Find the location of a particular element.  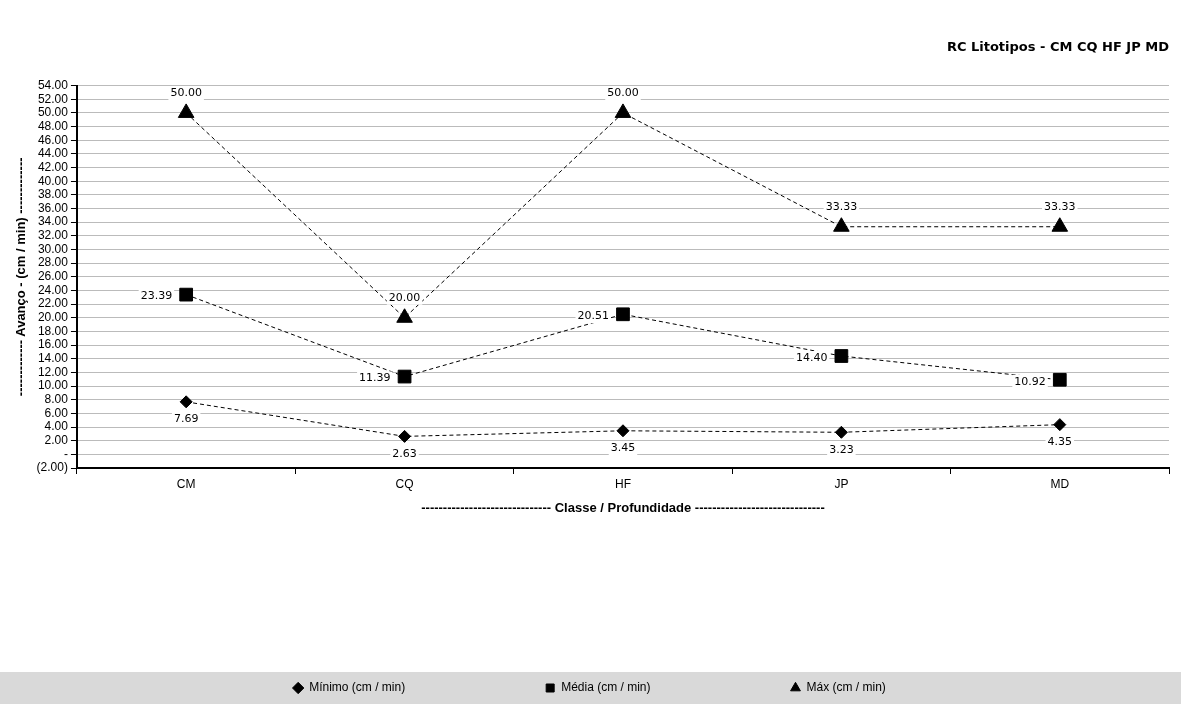

y-tick-label: 14.00 is located at coordinates (53, 358).